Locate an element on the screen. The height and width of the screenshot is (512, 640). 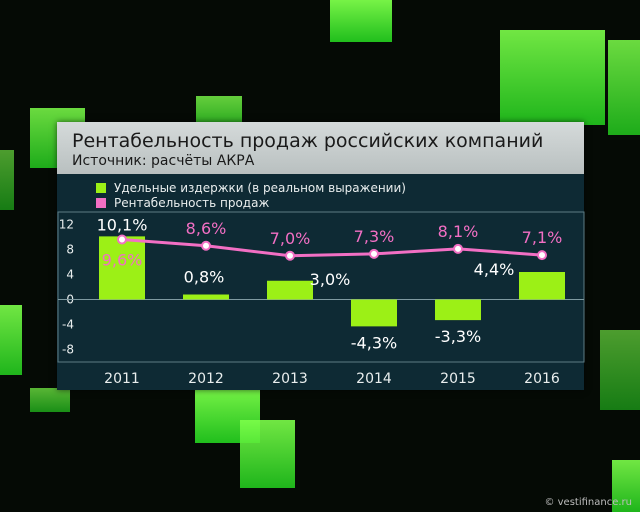
legend-item-margin: Рентабельность продаж is located at coordinates (182, 203).